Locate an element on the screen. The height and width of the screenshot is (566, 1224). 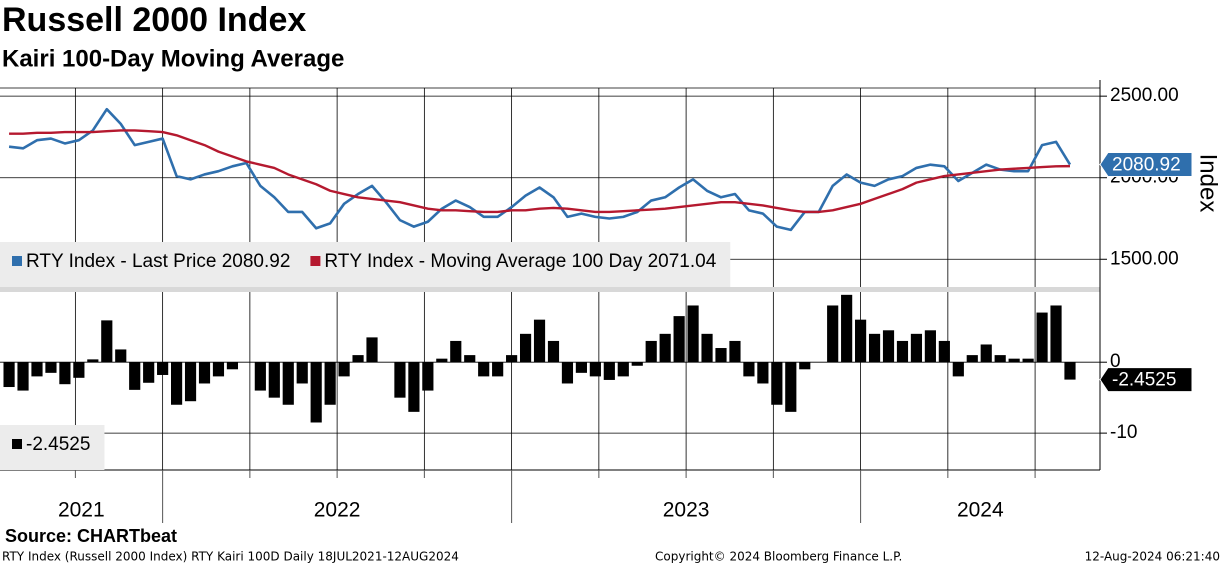
x-tick-label: 2021 is located at coordinates (81, 510).